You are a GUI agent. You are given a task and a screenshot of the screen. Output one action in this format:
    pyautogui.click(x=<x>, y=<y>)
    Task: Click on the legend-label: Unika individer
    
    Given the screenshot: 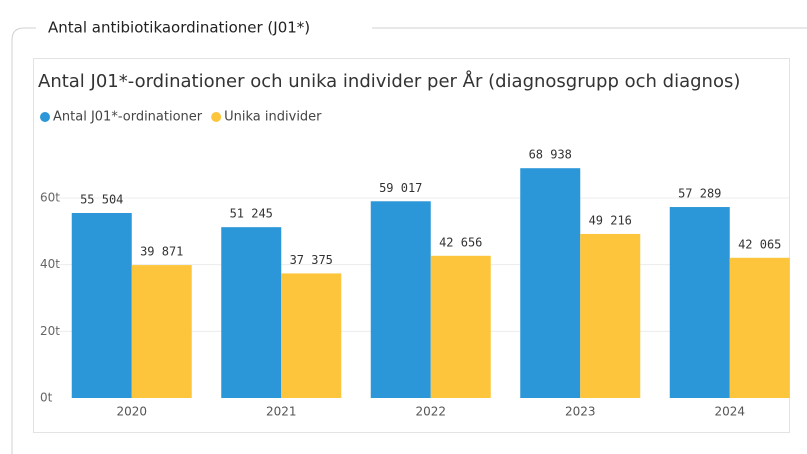 What is the action you would take?
    pyautogui.click(x=273, y=117)
    